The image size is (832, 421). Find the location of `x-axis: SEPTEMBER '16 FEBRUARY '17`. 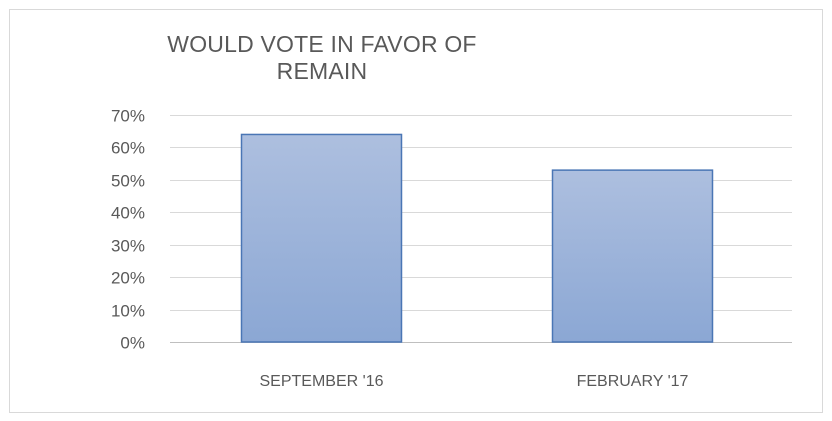

x-axis: SEPTEMBER '16 FEBRUARY '17 is located at coordinates (474, 381).